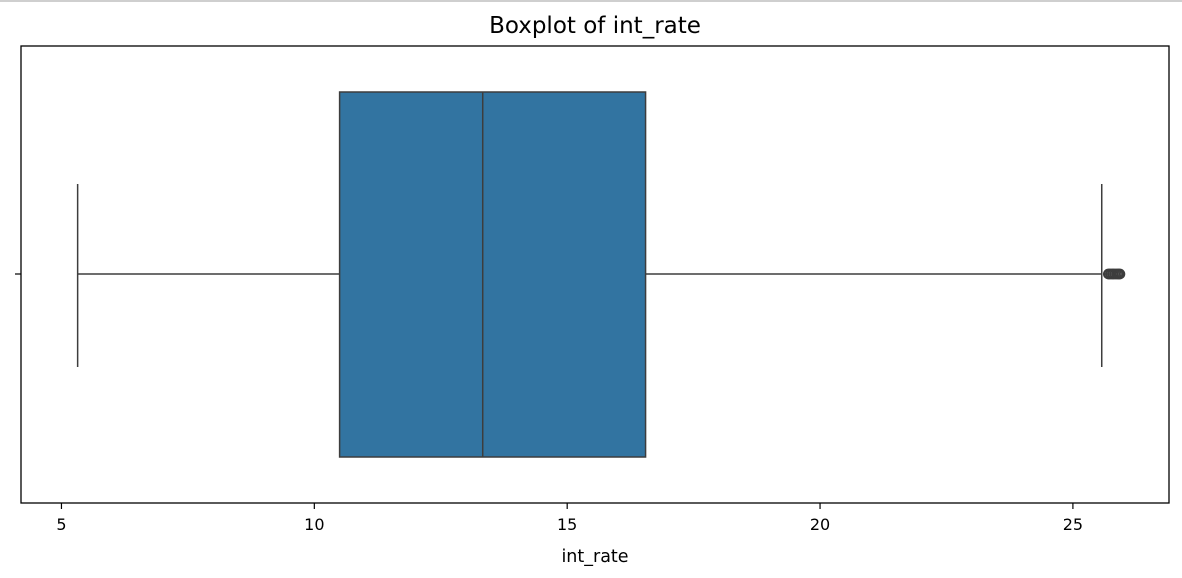 The width and height of the screenshot is (1182, 578). What do you see at coordinates (591, 1) in the screenshot?
I see `window-top-border` at bounding box center [591, 1].